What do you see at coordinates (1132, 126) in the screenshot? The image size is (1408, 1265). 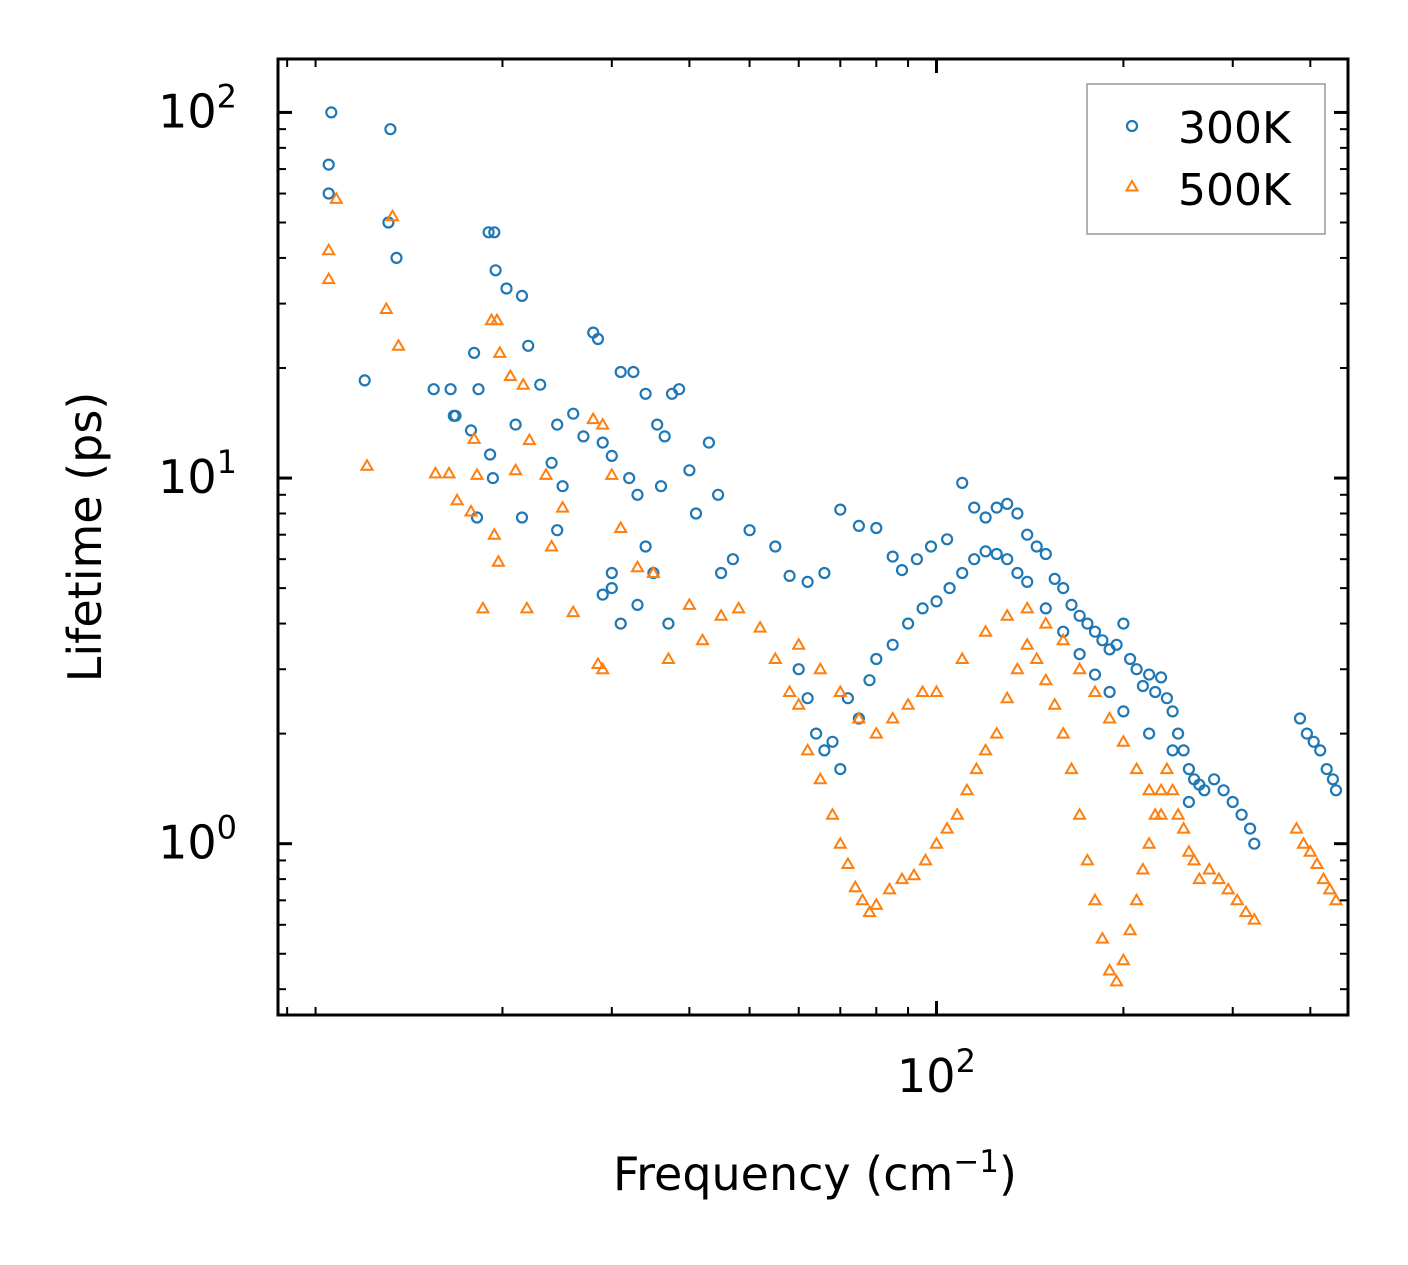 I see `legend-marker-300k` at bounding box center [1132, 126].